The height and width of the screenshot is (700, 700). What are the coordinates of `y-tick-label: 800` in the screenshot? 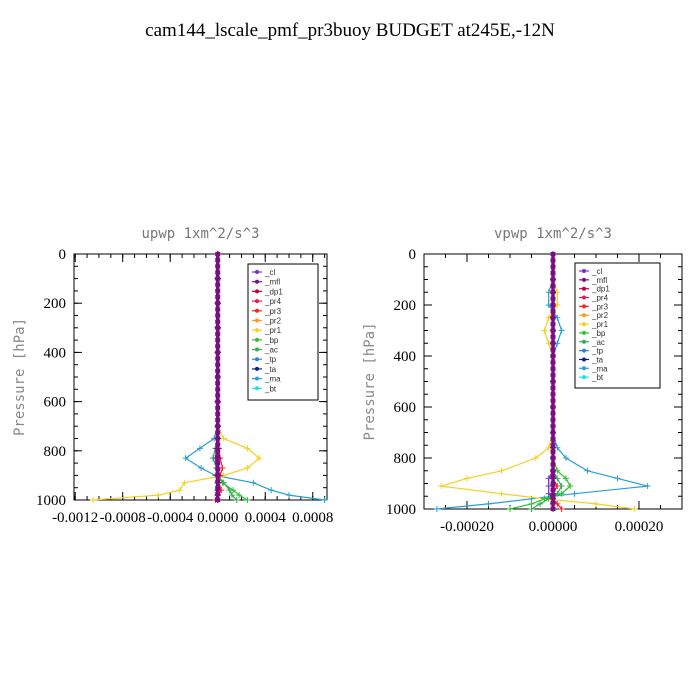 It's located at (55, 452).